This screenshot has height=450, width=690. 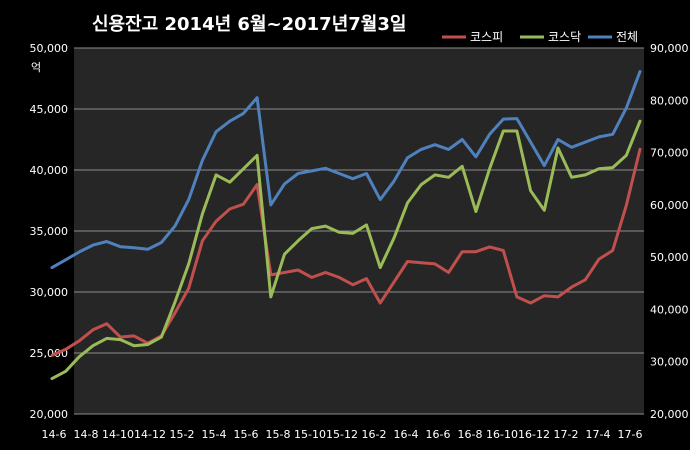 What do you see at coordinates (669, 414) in the screenshot?
I see `right-tick-label: 20,000` at bounding box center [669, 414].